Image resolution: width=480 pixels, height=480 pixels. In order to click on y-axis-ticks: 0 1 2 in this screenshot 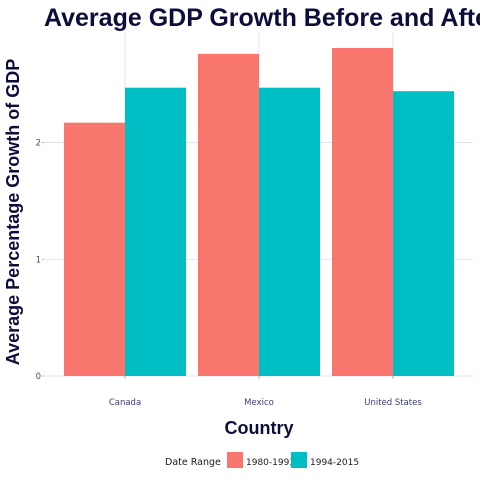, I will do `click(40, 260)`.